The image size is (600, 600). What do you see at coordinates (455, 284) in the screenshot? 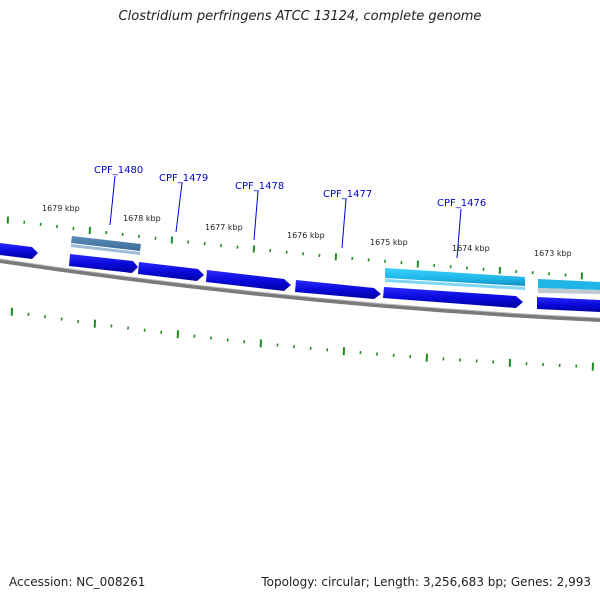
I see `gene-CPF_1476-outer-shade` at bounding box center [455, 284].